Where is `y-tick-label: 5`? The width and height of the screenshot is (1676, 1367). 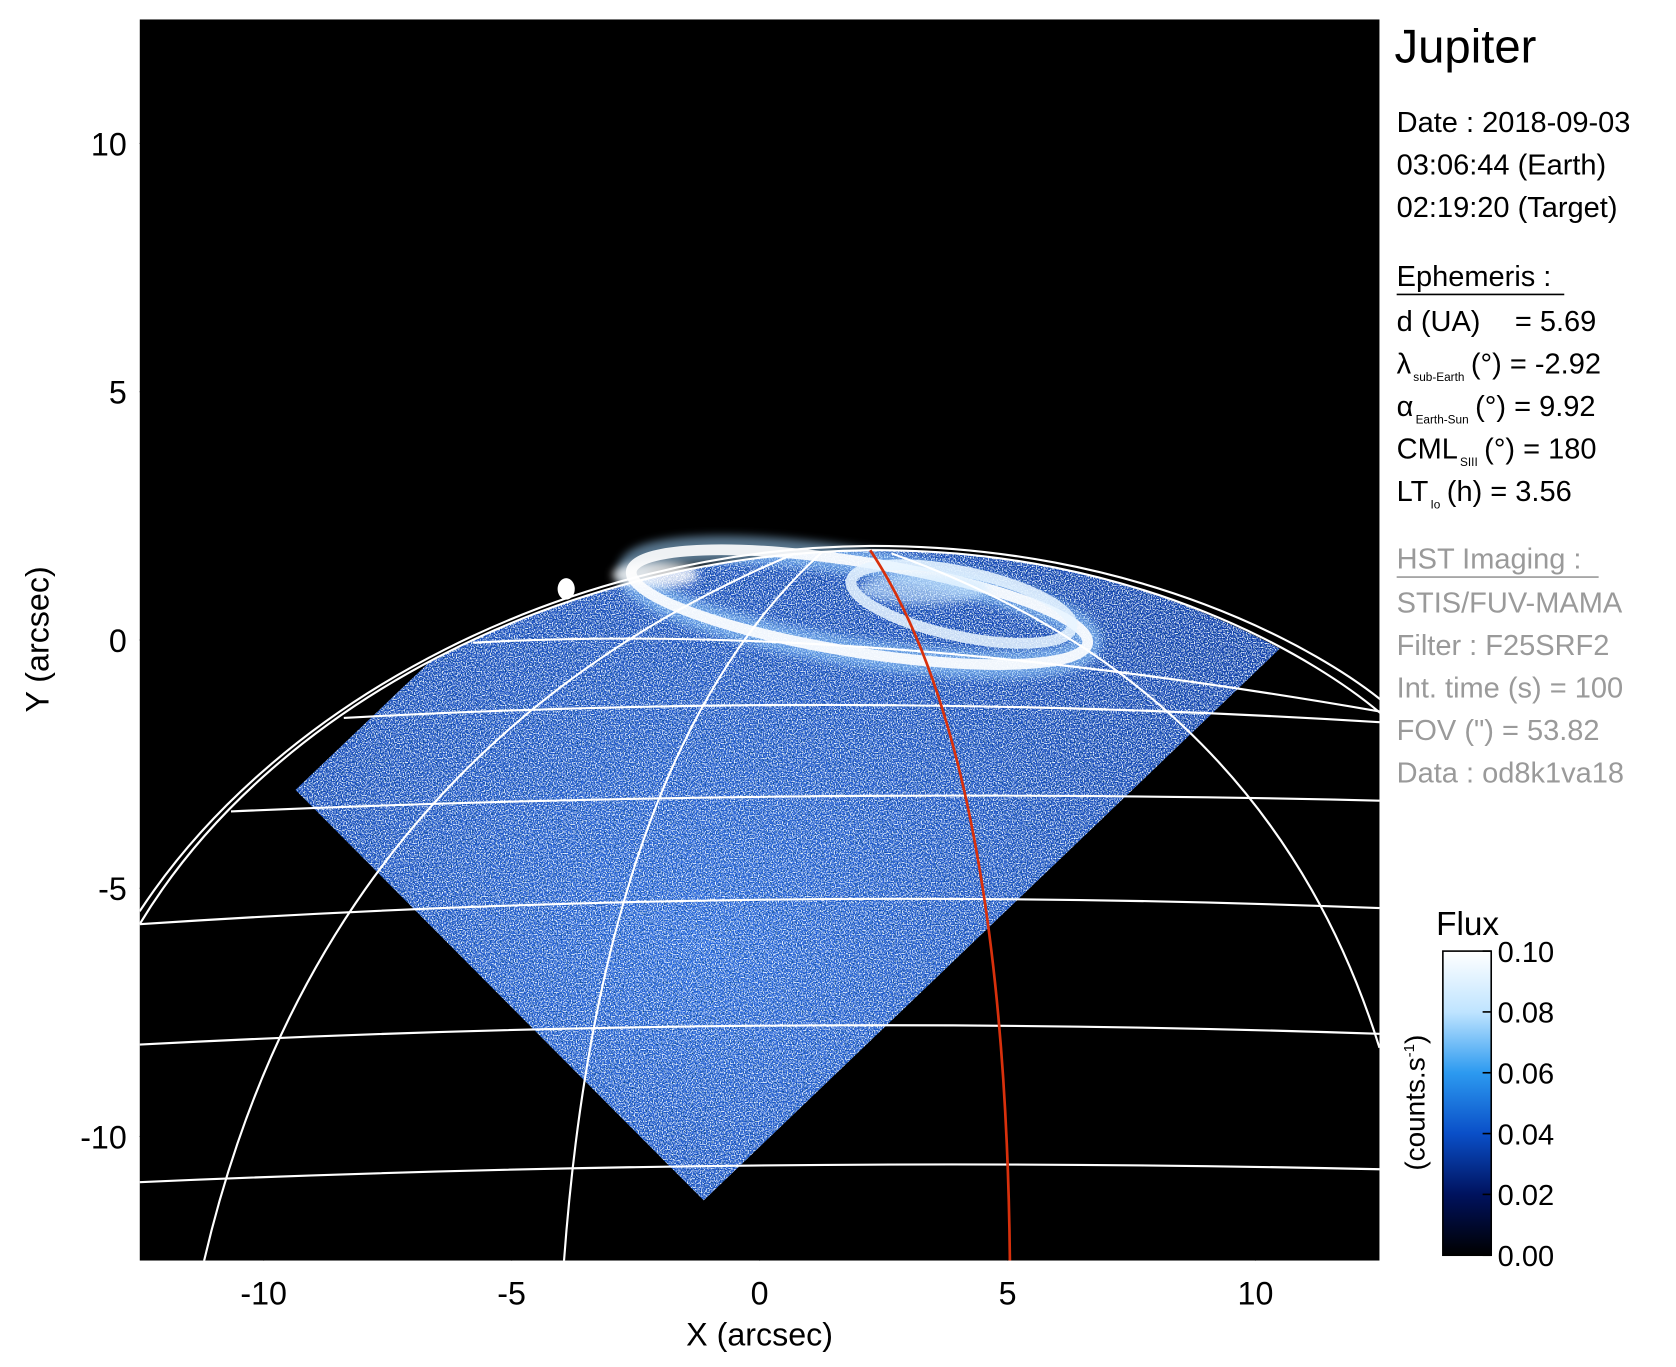 y-tick-label: 5 is located at coordinates (118, 393).